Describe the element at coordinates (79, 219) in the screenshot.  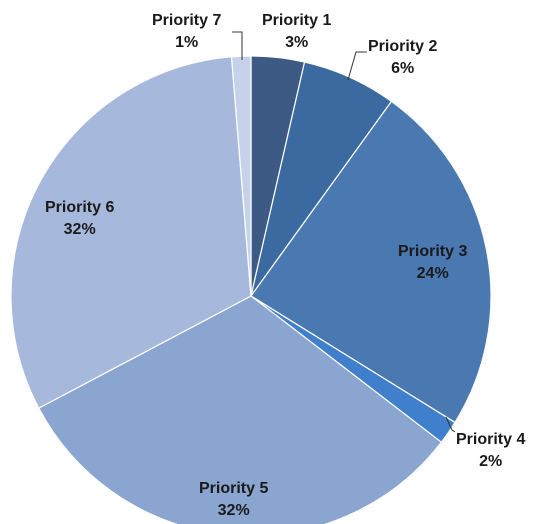
I see `data-label-priority-6: Priority 6 32%` at that location.